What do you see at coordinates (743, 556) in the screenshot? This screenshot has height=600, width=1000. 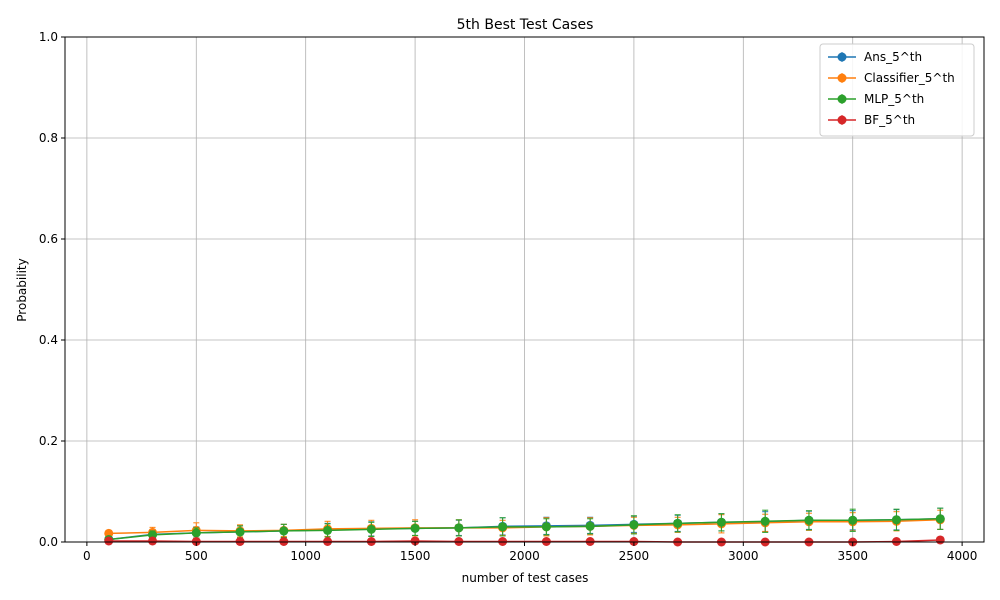 I see `x-tick-label: 3000` at bounding box center [743, 556].